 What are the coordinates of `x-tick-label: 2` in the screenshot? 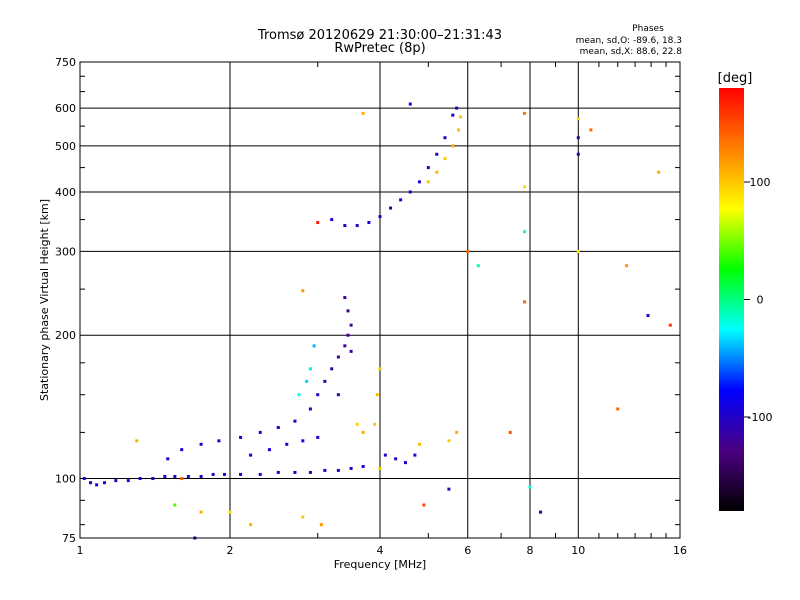 It's located at (230, 550).